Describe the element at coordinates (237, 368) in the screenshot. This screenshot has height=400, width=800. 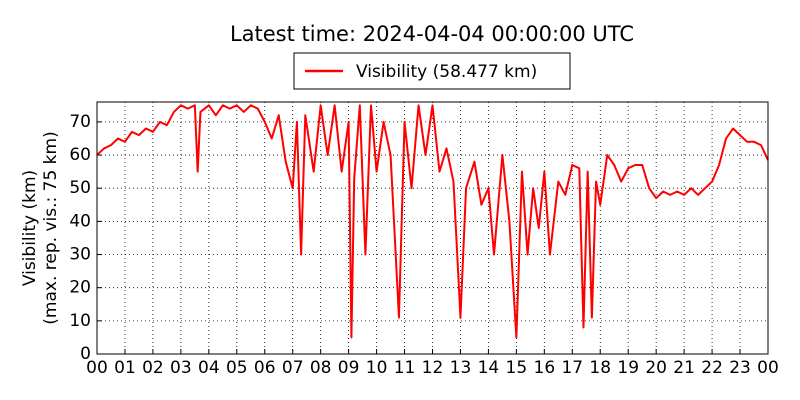
I see `x-tick-label: 05` at that location.